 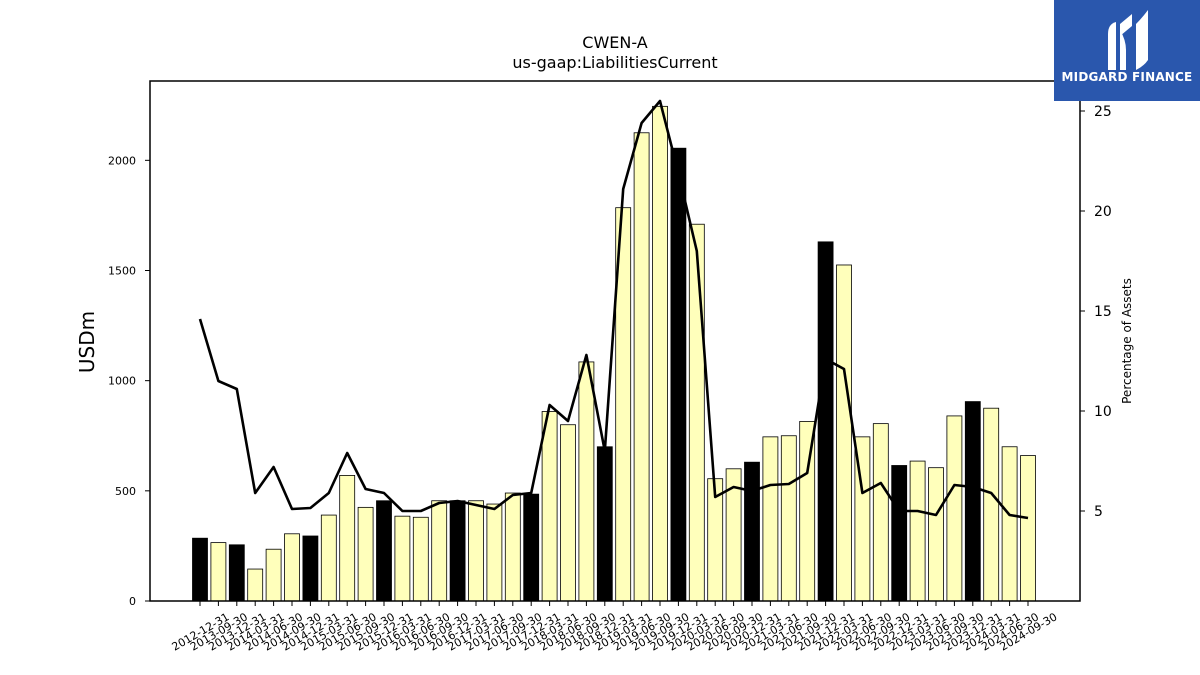 I want to click on y-axis-right: 5 10 15 20 25, so click(x=1096, y=312).